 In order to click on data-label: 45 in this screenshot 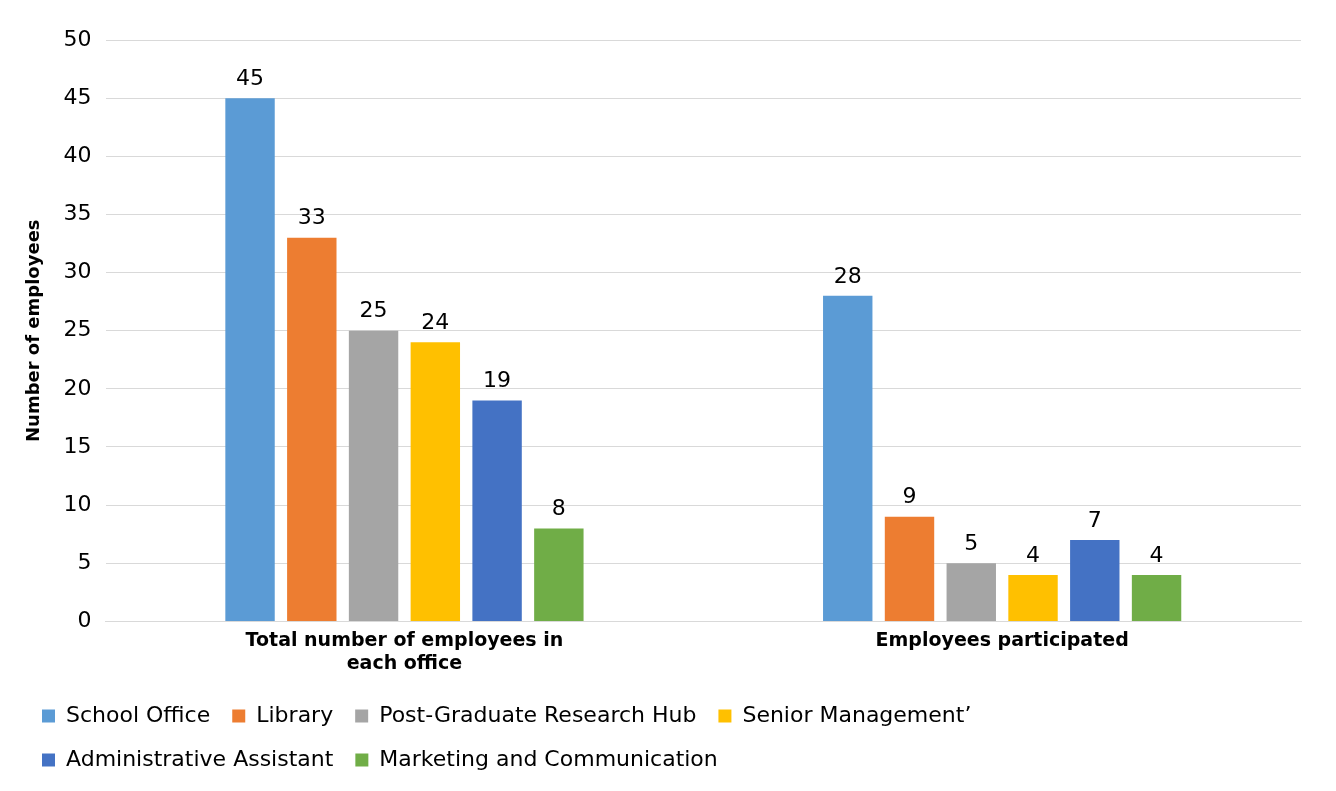, I will do `click(250, 77)`.